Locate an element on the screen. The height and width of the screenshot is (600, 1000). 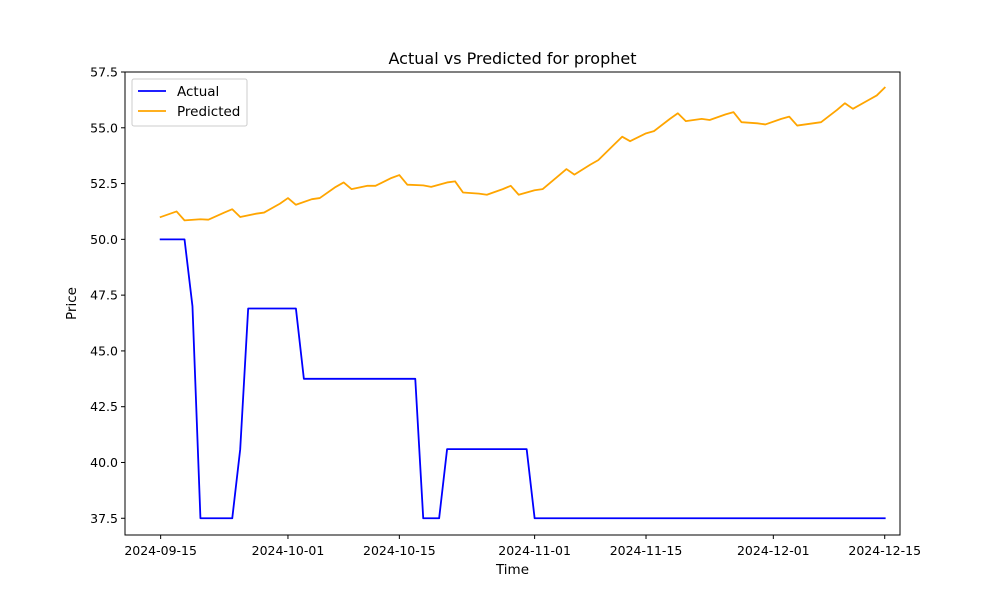
legend-label-actual: Actual is located at coordinates (198, 92).